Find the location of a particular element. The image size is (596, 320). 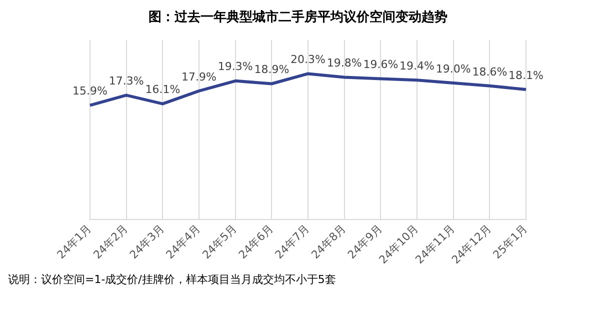

data-label: 19.6% is located at coordinates (380, 65).